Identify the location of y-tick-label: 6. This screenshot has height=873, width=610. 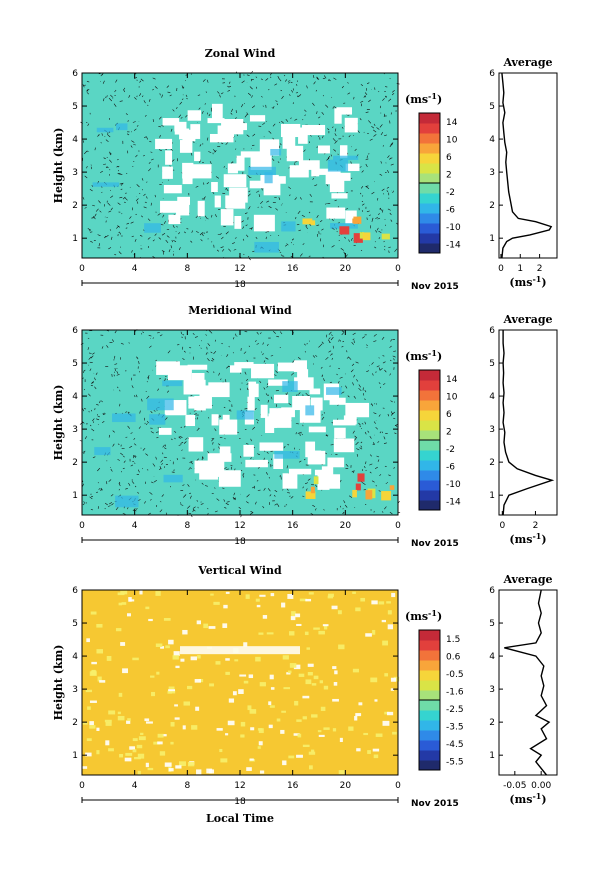
(75, 591).